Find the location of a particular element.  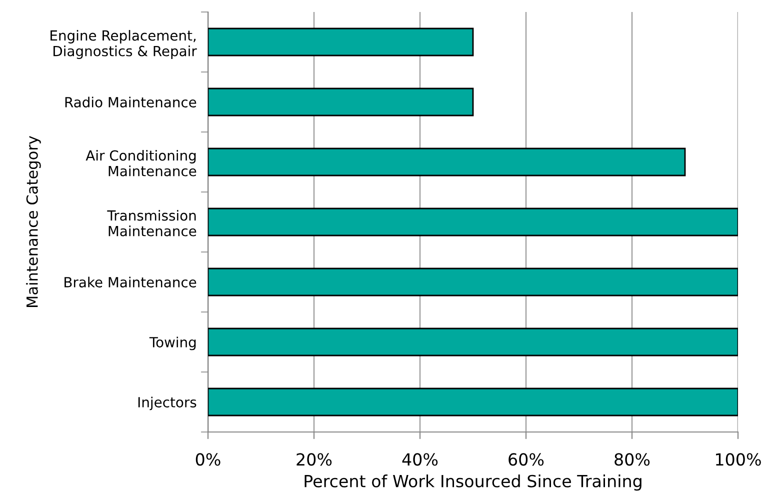

y-axis-title: Maintenance Category is located at coordinates (33, 222).